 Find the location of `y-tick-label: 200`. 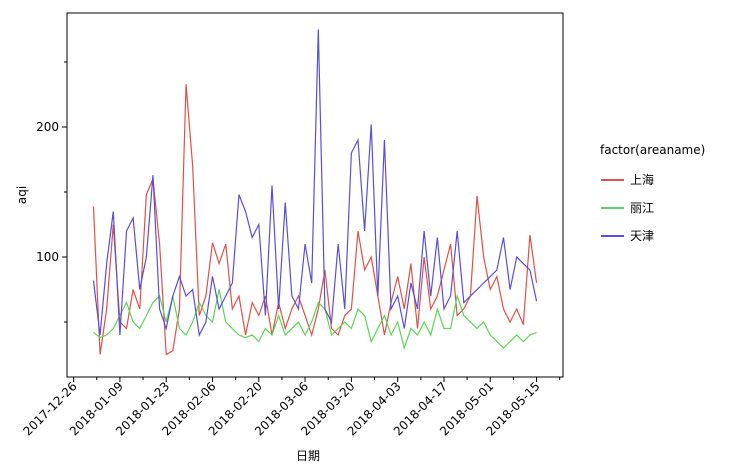

y-tick-label: 200 is located at coordinates (47, 127).